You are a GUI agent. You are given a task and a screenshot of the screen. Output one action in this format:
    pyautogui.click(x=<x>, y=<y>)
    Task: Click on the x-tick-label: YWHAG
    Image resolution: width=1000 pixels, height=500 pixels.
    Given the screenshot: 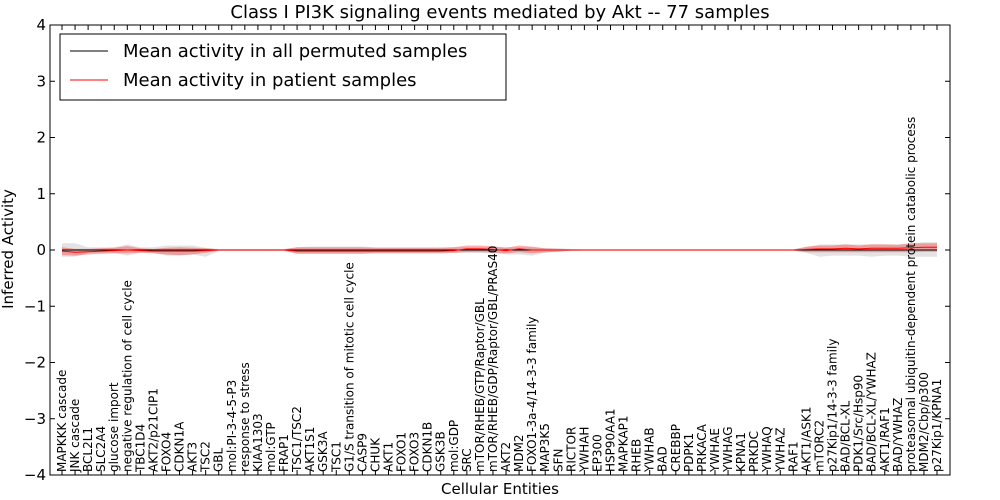 What is the action you would take?
    pyautogui.click(x=728, y=449)
    